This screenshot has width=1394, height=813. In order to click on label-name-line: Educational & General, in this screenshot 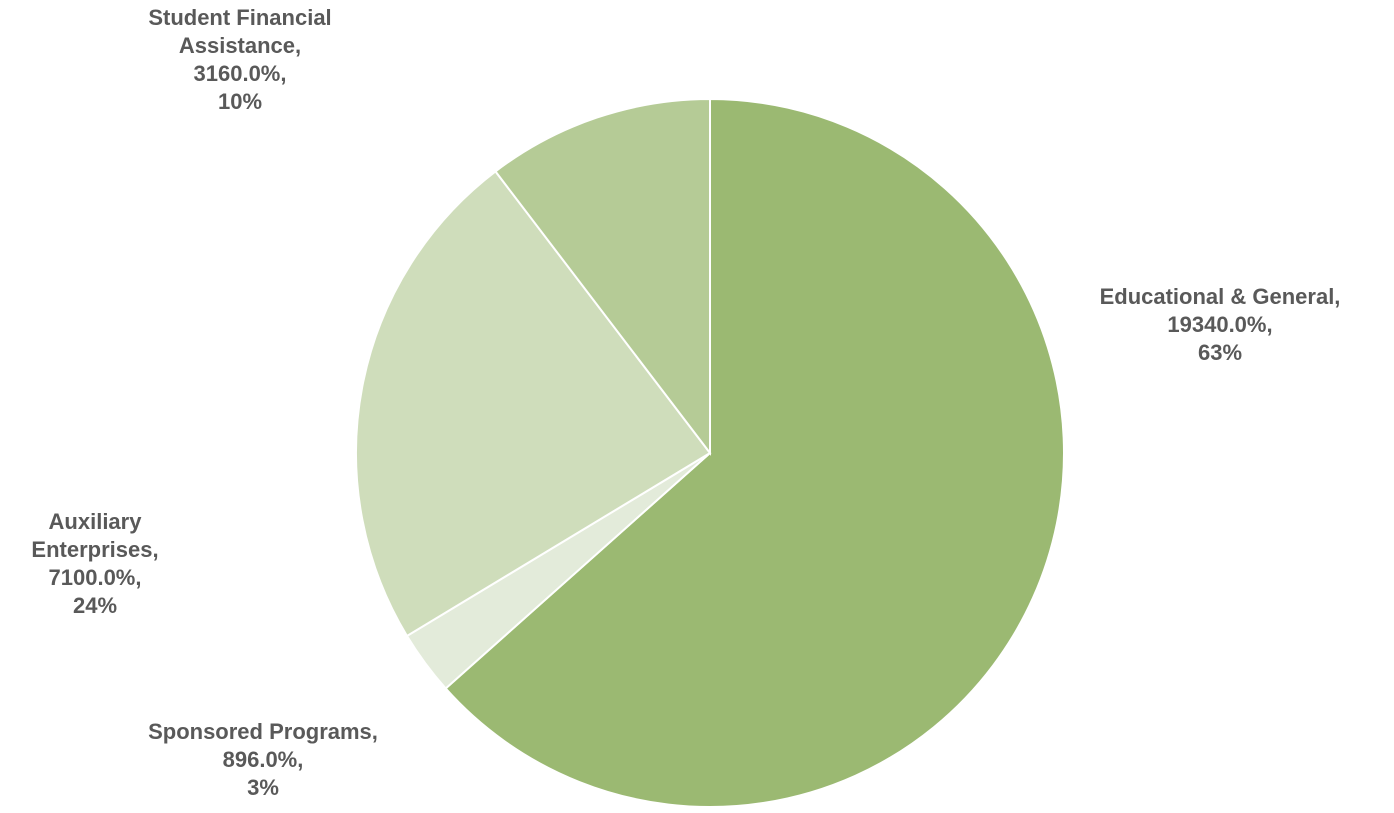, I will do `click(1220, 296)`.